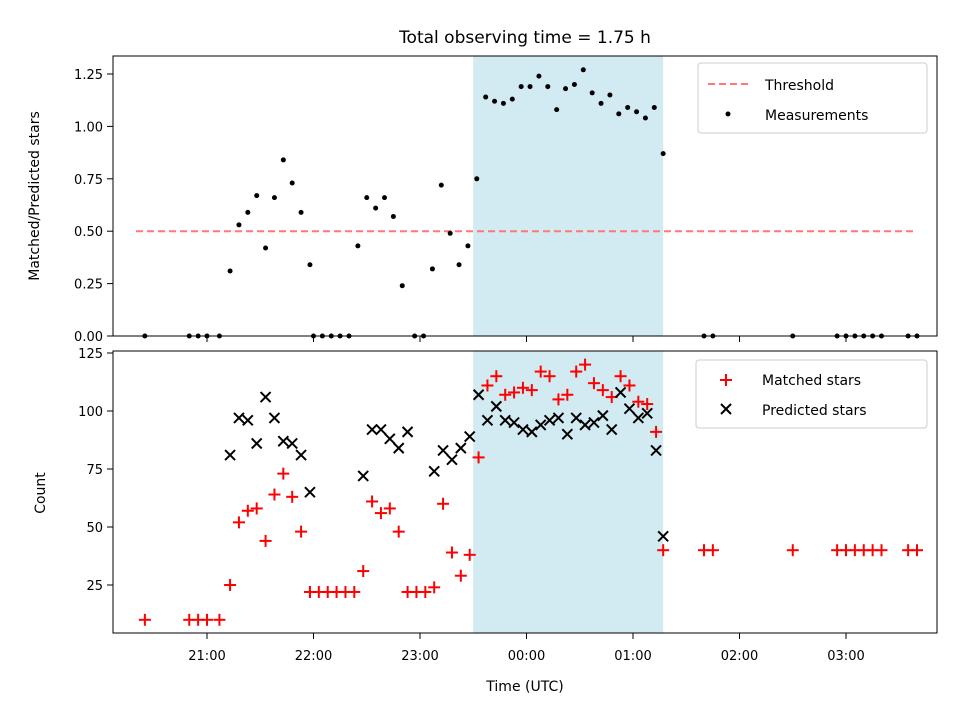  Describe the element at coordinates (88, 285) in the screenshot. I see `top-y-tick-label: 0.25` at that location.